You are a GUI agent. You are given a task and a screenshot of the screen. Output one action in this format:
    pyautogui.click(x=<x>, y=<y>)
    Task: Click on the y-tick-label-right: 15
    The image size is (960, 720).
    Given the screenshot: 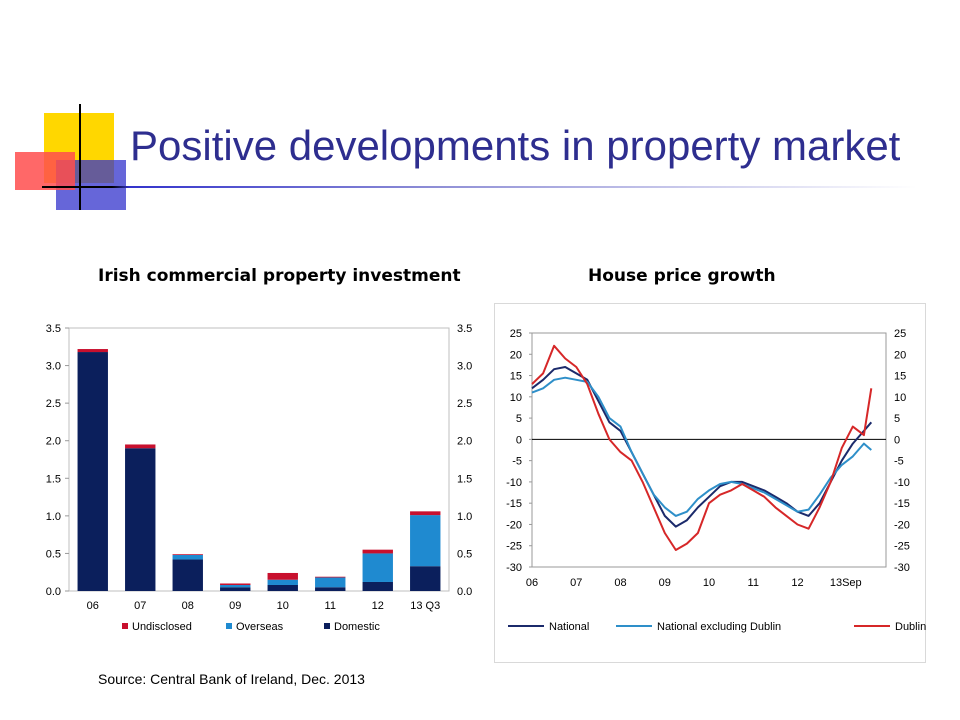 What is the action you would take?
    pyautogui.click(x=900, y=377)
    